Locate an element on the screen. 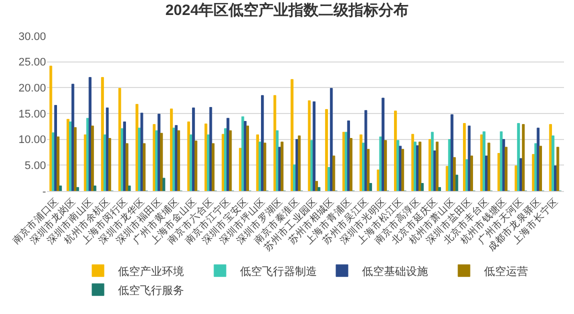 The image size is (574, 314). y-tick-label: 10.00 is located at coordinates (32, 140).